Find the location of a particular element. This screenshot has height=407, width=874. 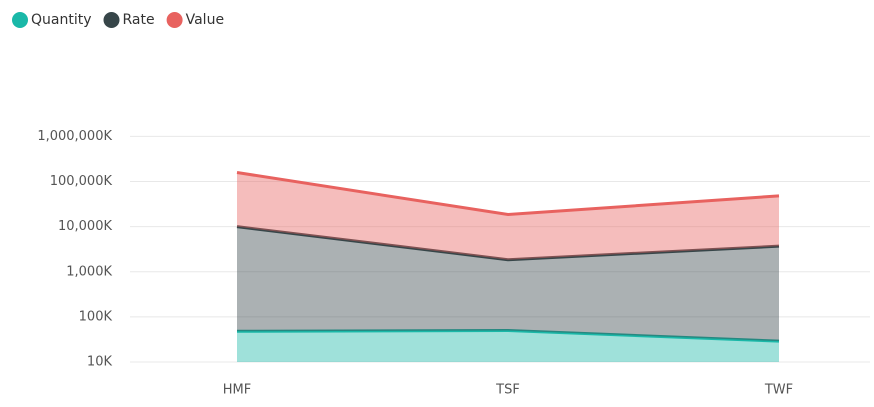

y-tick-label: 10K is located at coordinates (100, 362).